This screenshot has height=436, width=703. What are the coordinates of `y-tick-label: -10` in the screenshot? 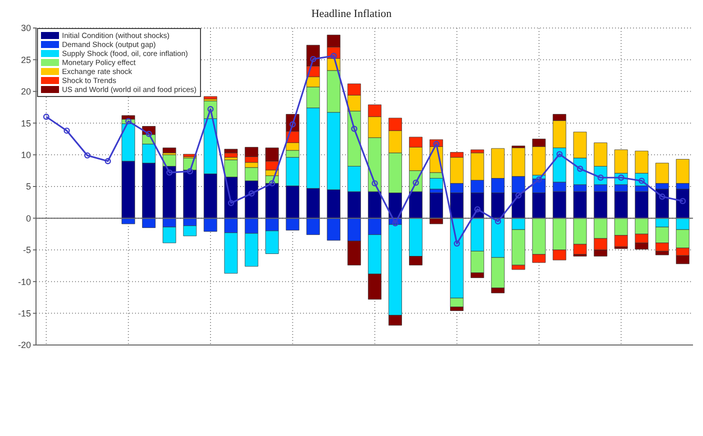 It's located at (24, 281).